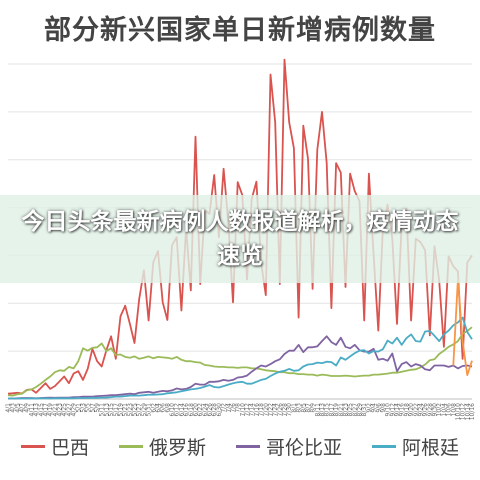  Describe the element at coordinates (355, 410) in the screenshot. I see `x-tick-label: 8/27` at that location.